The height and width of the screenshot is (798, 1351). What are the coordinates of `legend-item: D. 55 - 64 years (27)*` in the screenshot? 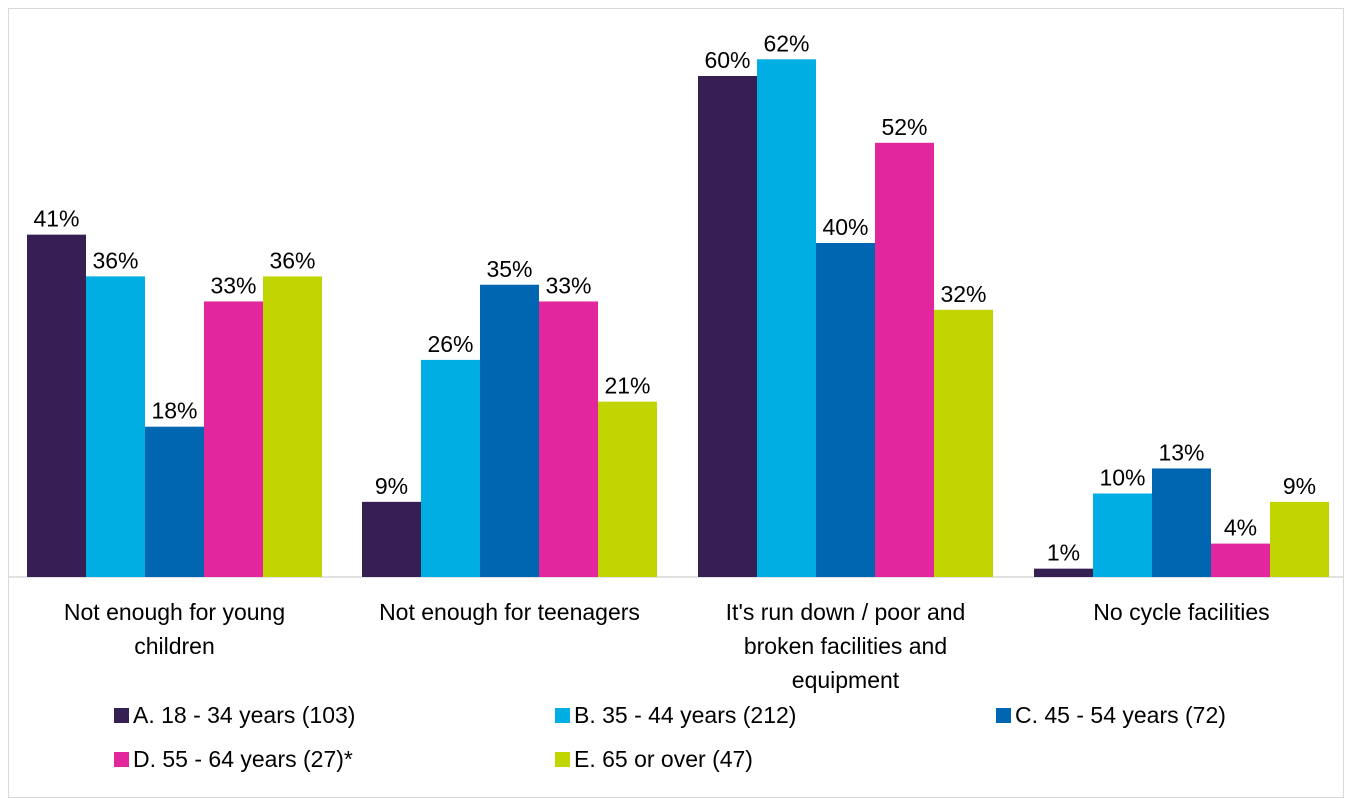 It's located at (233, 759).